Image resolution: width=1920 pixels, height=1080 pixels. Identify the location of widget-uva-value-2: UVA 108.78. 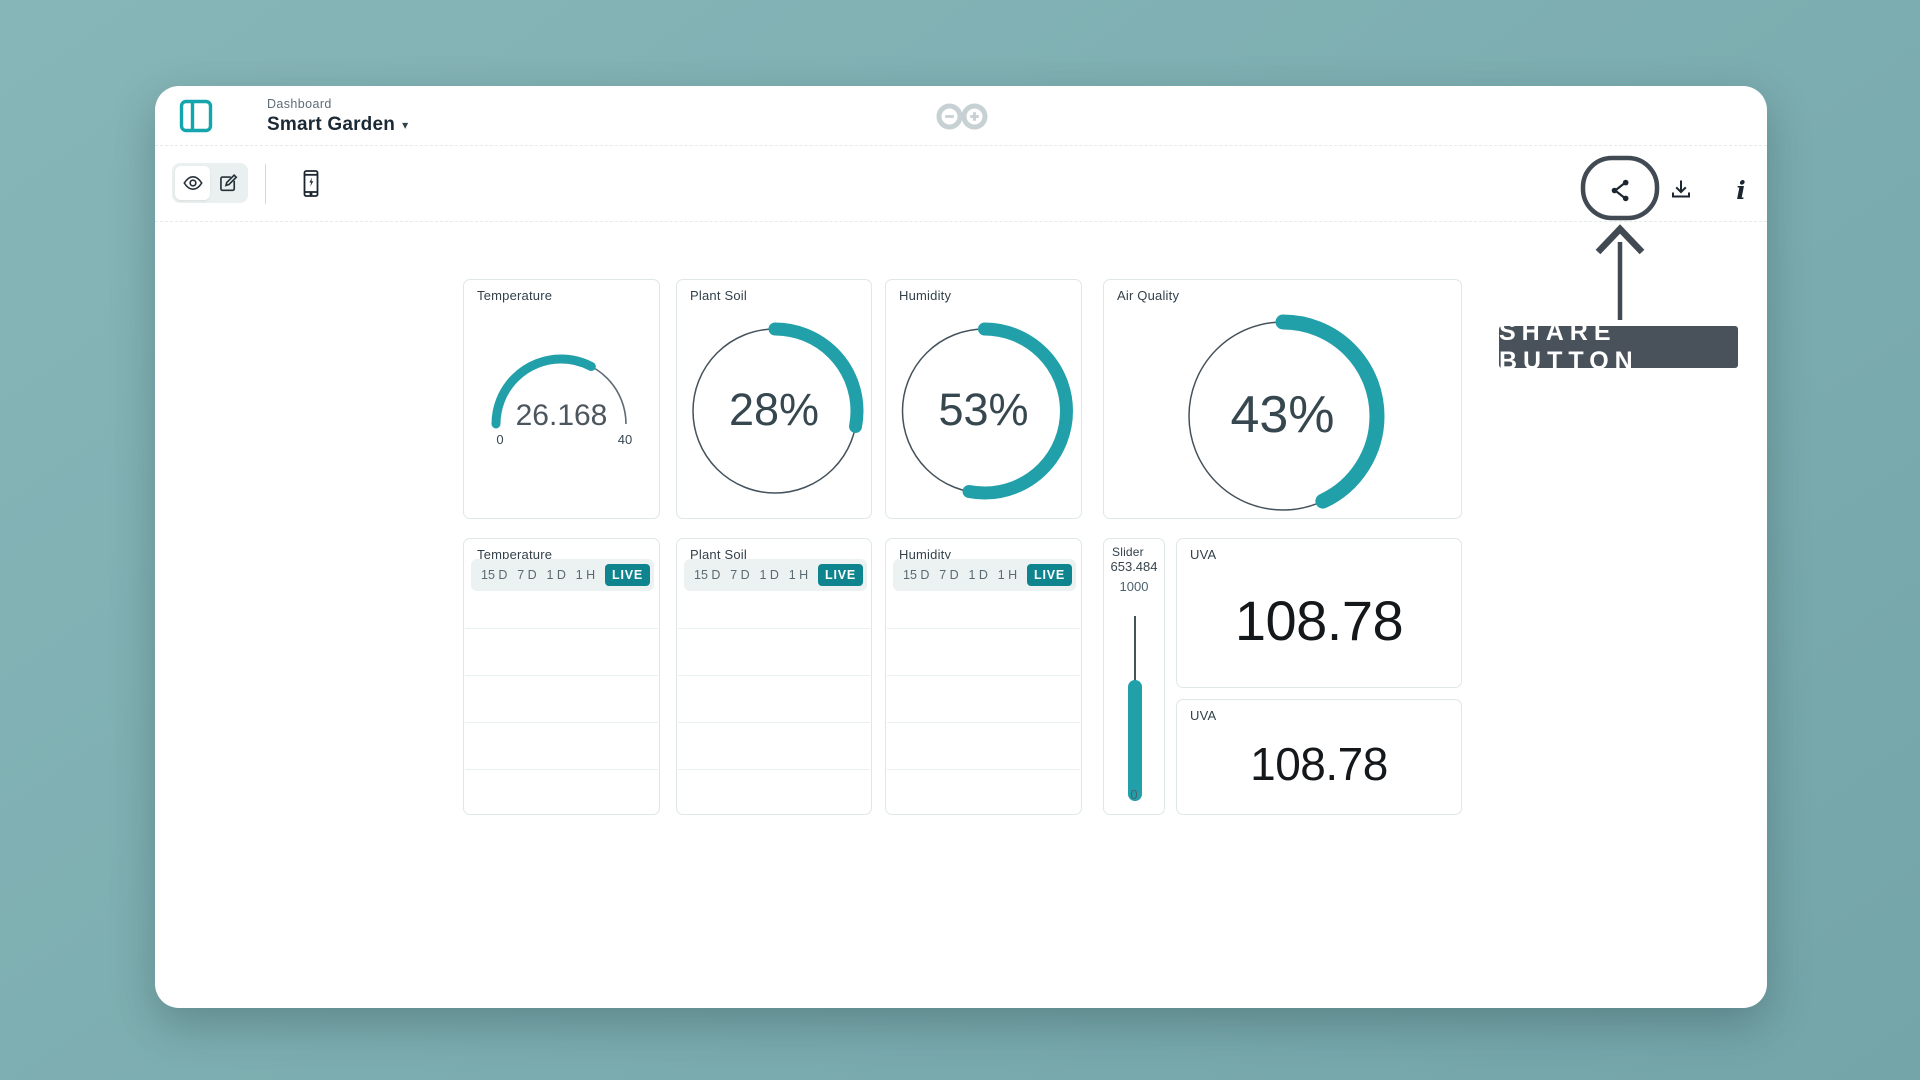
(1319, 757).